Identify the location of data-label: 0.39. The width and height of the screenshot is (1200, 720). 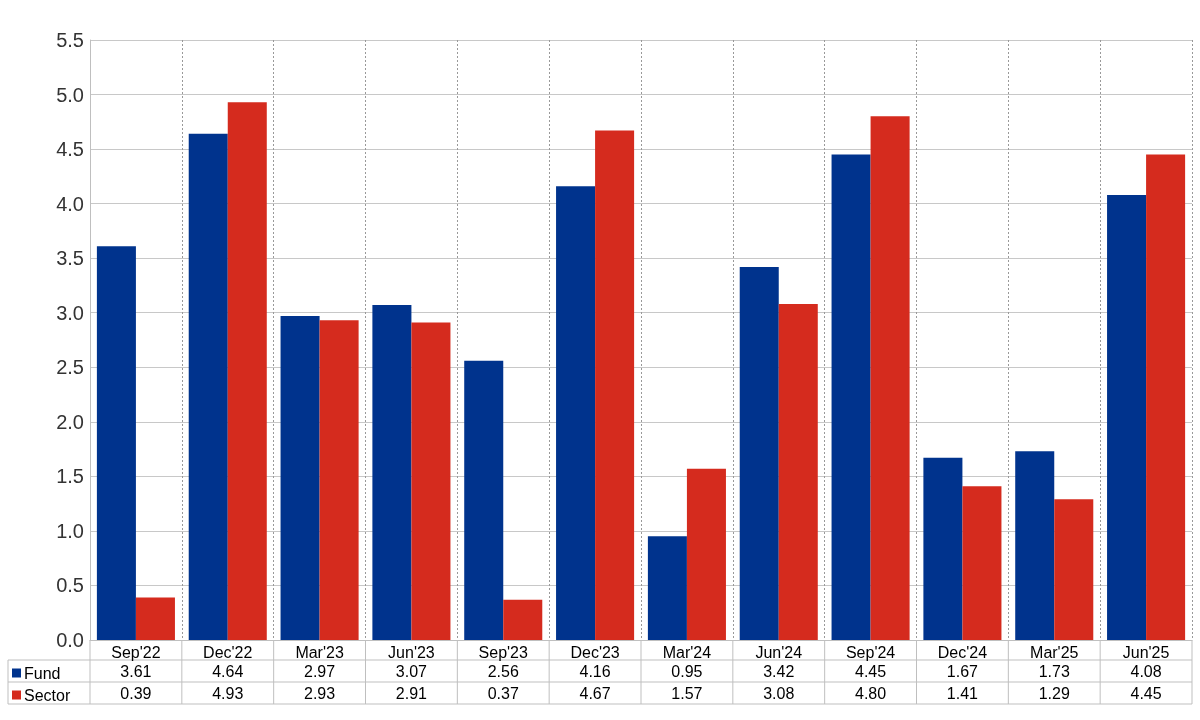
(136, 693).